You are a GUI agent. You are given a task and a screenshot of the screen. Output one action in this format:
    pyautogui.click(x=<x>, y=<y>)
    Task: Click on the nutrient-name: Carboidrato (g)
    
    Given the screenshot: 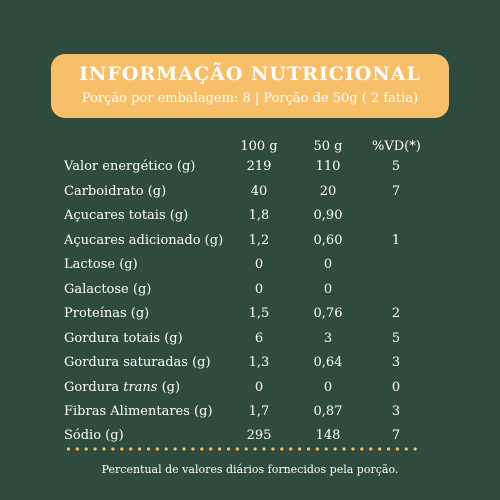 What is the action you would take?
    pyautogui.click(x=115, y=191)
    